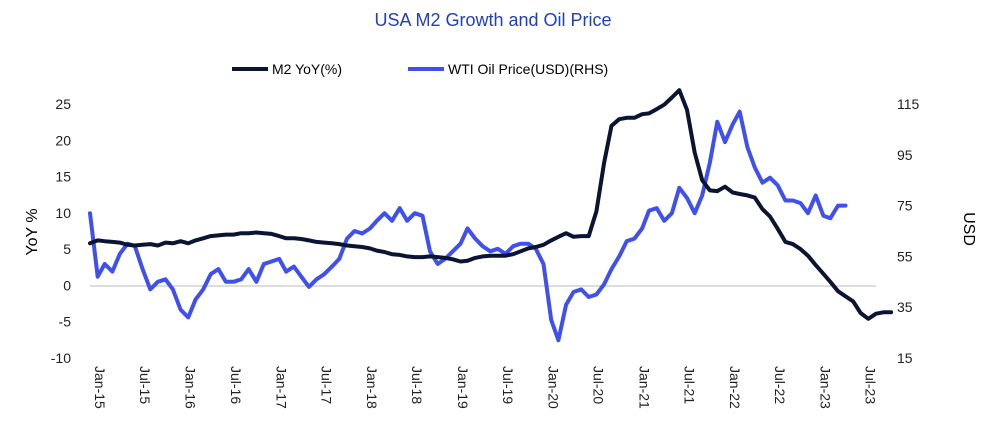 The image size is (987, 422). Describe the element at coordinates (599, 385) in the screenshot. I see `x-tick-label: Jul-20` at that location.